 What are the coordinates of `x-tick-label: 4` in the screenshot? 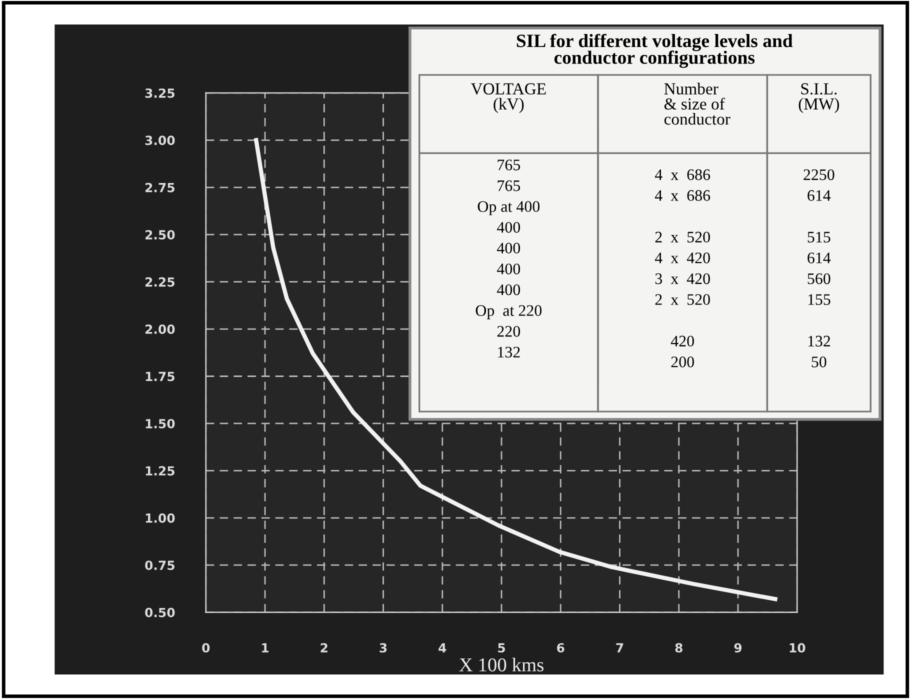 It's located at (442, 647).